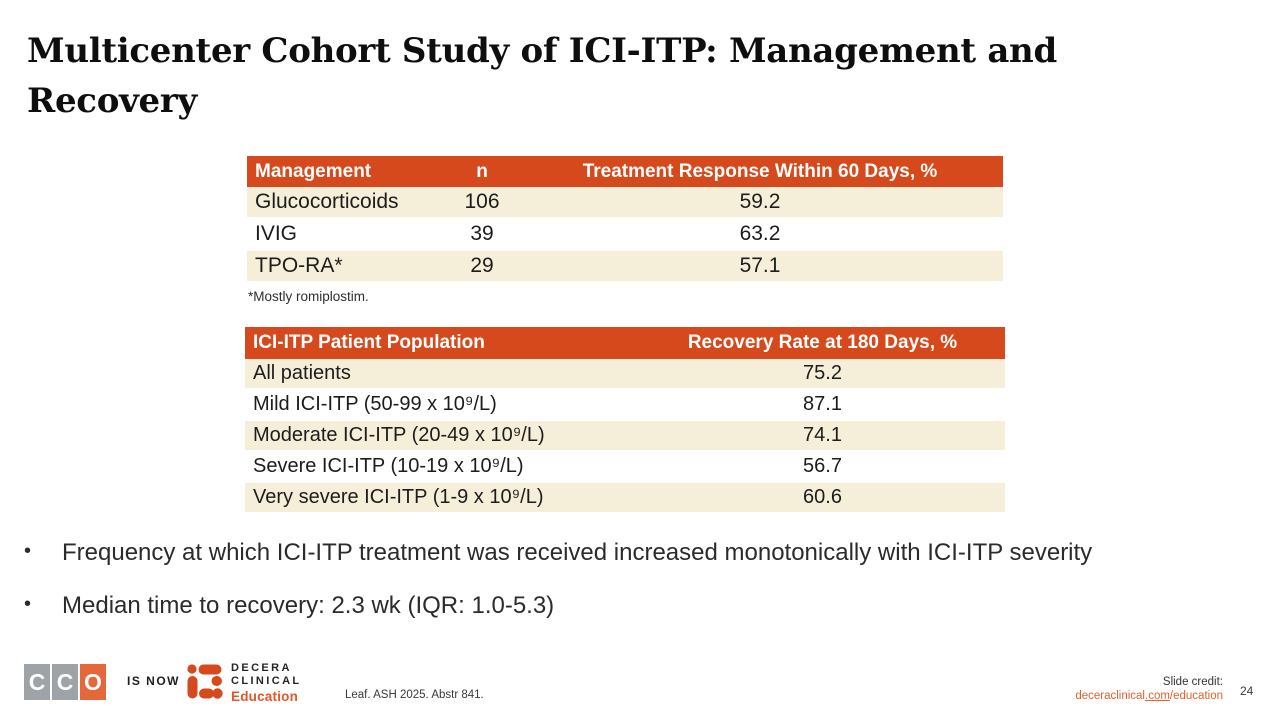 This screenshot has width=1280, height=720. What do you see at coordinates (327, 201) in the screenshot?
I see `cell-management: Glucocorticoids` at bounding box center [327, 201].